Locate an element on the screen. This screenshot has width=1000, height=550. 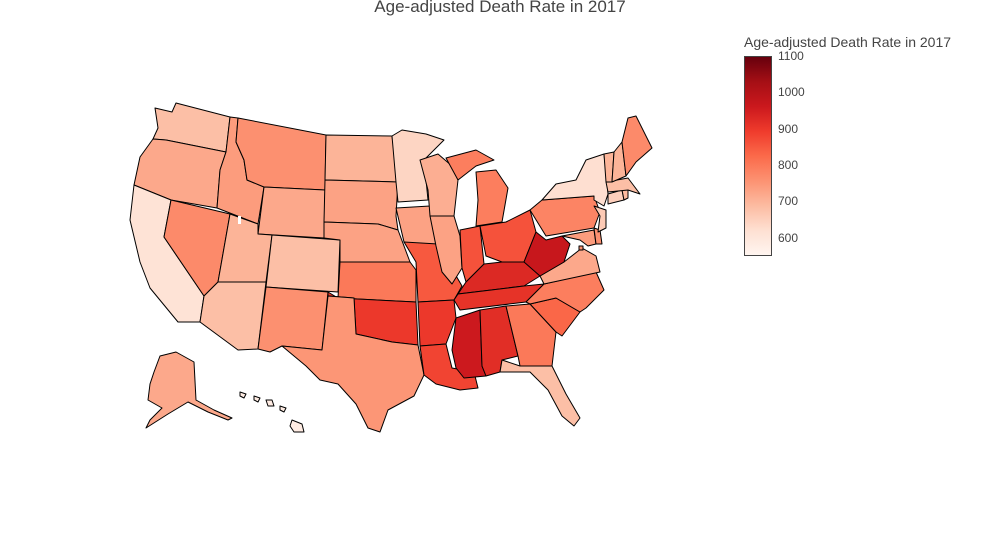
state-ND is located at coordinates (361, 158).